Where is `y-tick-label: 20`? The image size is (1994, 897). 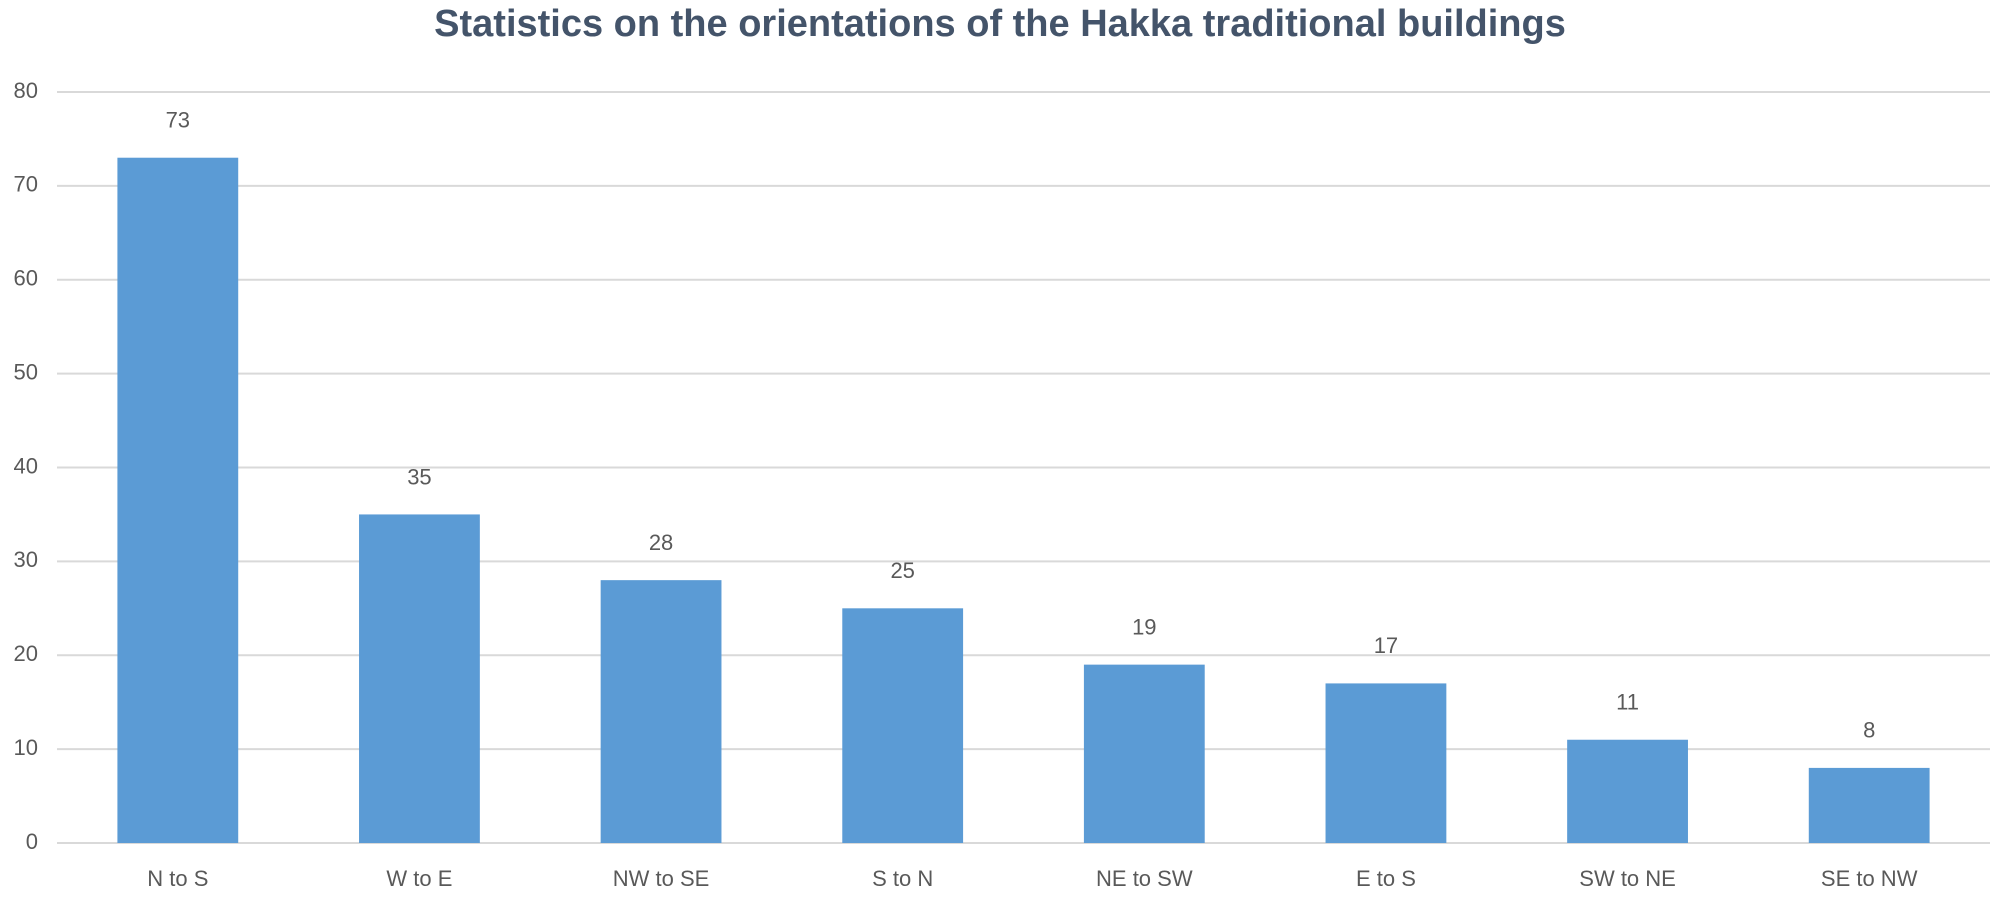
y-tick-label: 20 is located at coordinates (26, 653).